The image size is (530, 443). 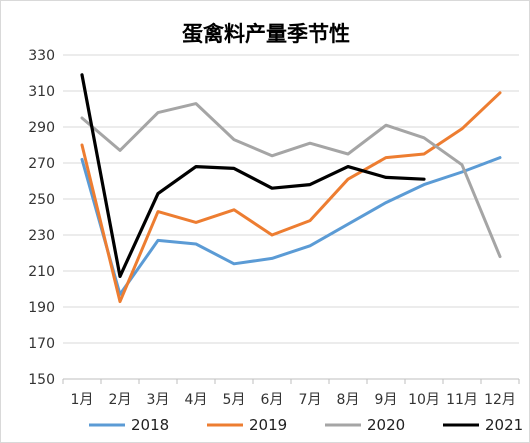 What do you see at coordinates (150, 425) in the screenshot?
I see `legend-label-2018: 2018` at bounding box center [150, 425].